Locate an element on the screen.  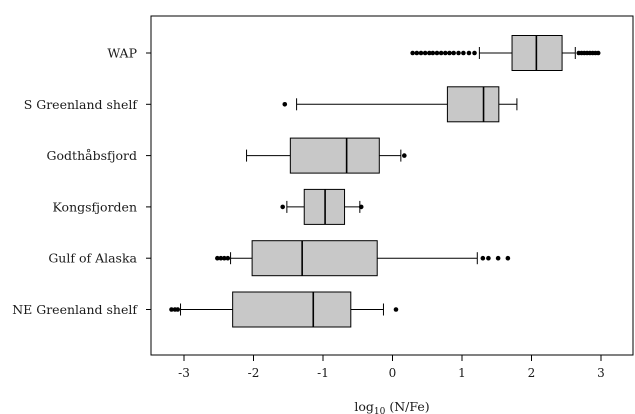
x-axis-label: log10 (N/Fe) is located at coordinates (391, 406).